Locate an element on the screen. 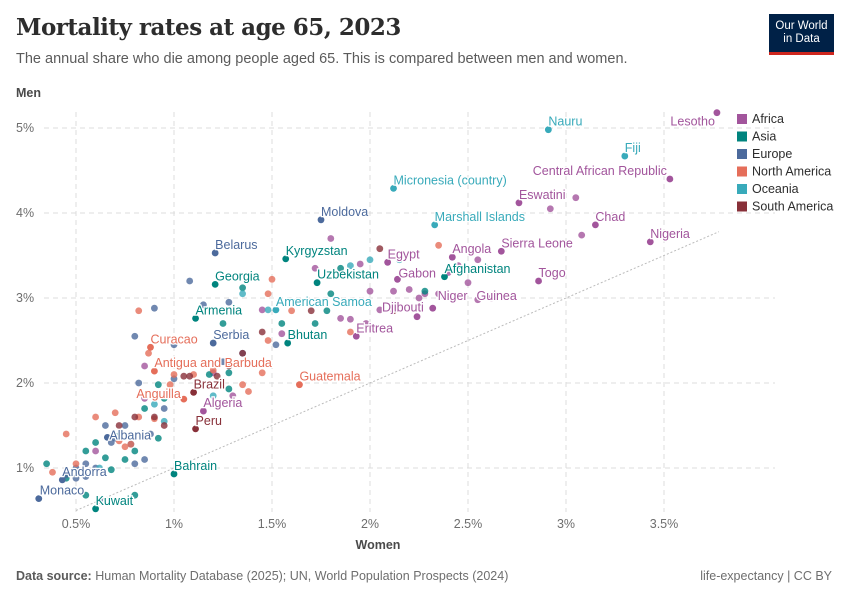  x-tick-label: 1.5% is located at coordinates (272, 524).